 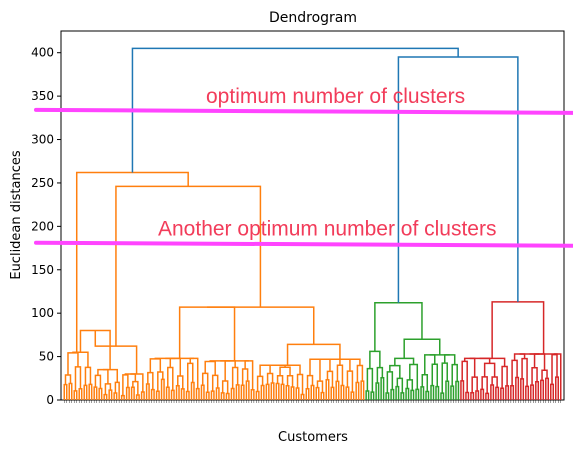 What do you see at coordinates (313, 18) in the screenshot?
I see `chart-title: Dendrogram` at bounding box center [313, 18].